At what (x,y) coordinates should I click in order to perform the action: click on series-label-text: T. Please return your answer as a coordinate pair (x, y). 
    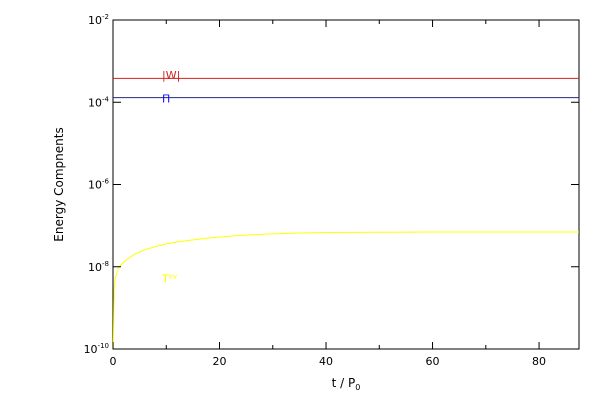
    Looking at the image, I should click on (165, 278).